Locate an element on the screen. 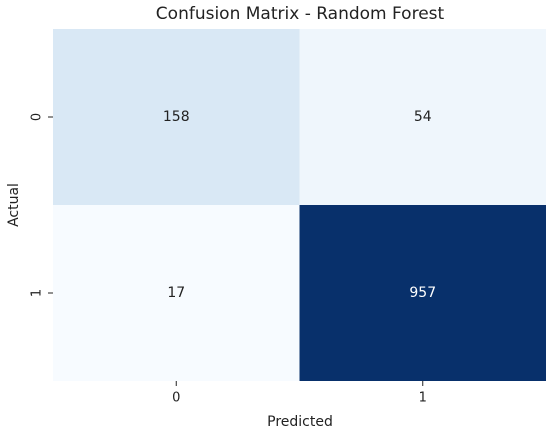  y-axis-label: Actual is located at coordinates (14, 205).